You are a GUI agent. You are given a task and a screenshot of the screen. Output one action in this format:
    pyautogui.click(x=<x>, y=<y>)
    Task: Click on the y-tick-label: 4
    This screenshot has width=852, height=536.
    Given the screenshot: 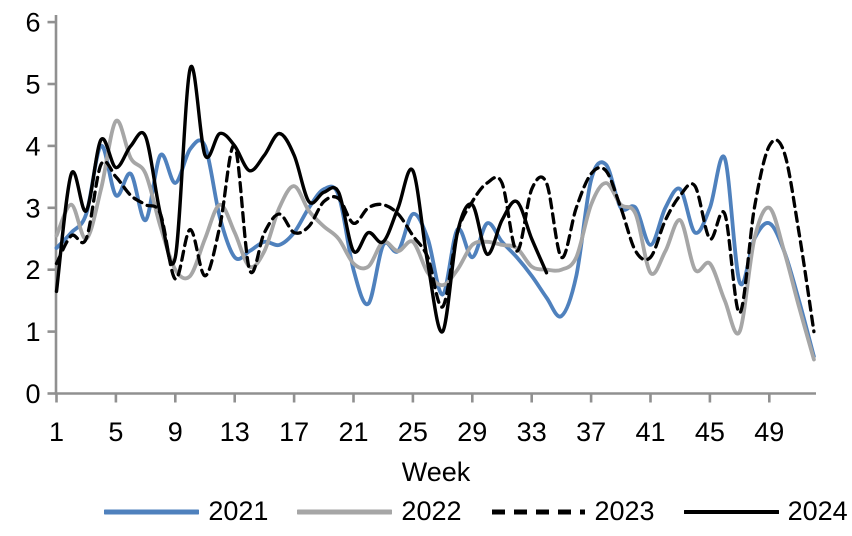 What is the action you would take?
    pyautogui.click(x=32, y=146)
    